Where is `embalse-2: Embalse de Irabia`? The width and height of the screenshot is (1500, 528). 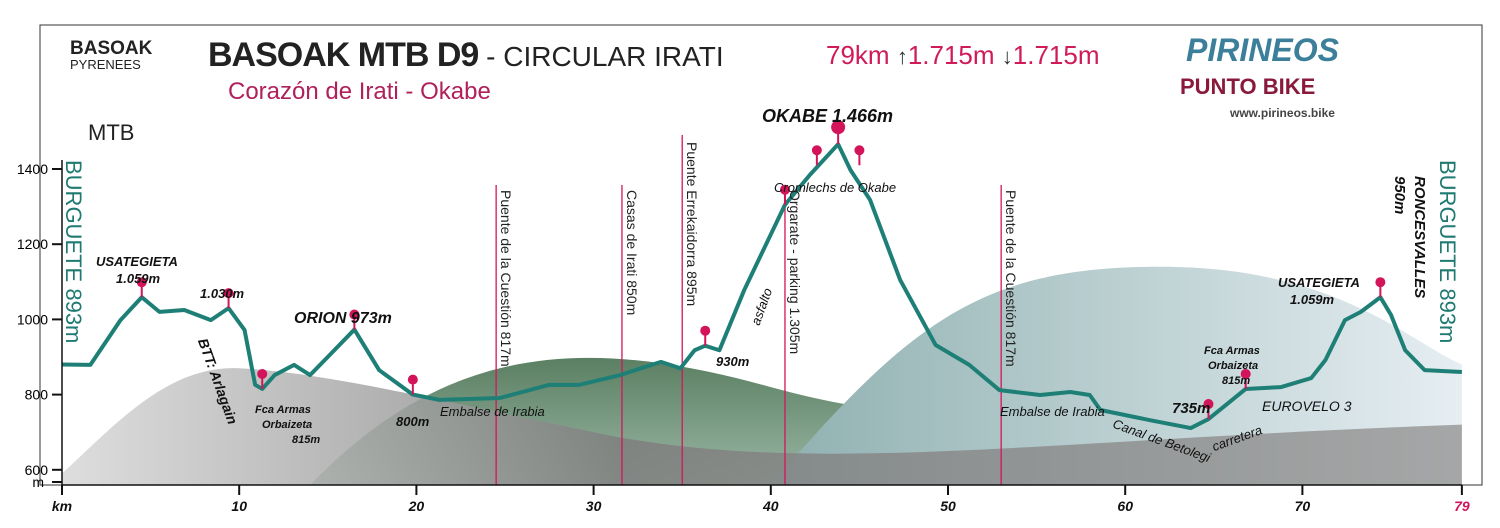 embalse-2: Embalse de Irabia is located at coordinates (1052, 411).